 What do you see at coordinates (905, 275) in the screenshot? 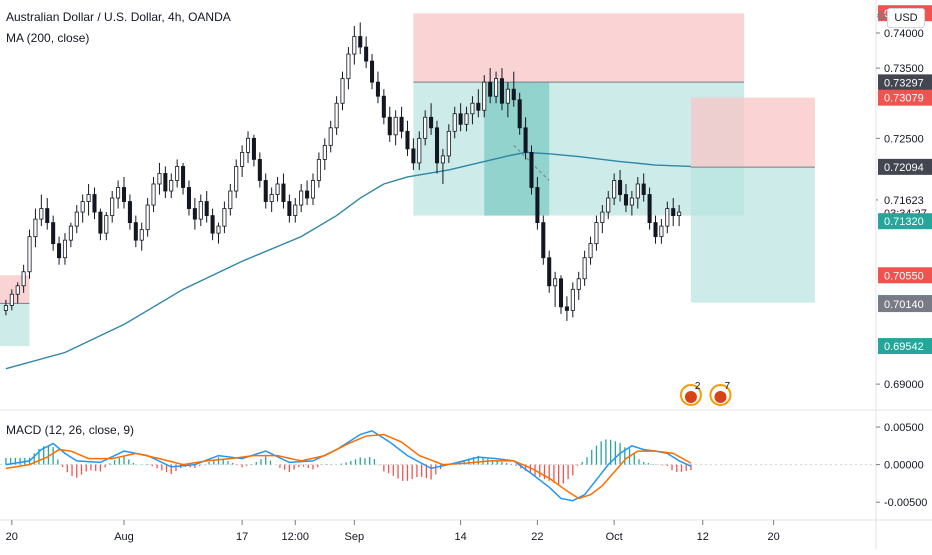
I see `price-tag: 0.70550` at bounding box center [905, 275].